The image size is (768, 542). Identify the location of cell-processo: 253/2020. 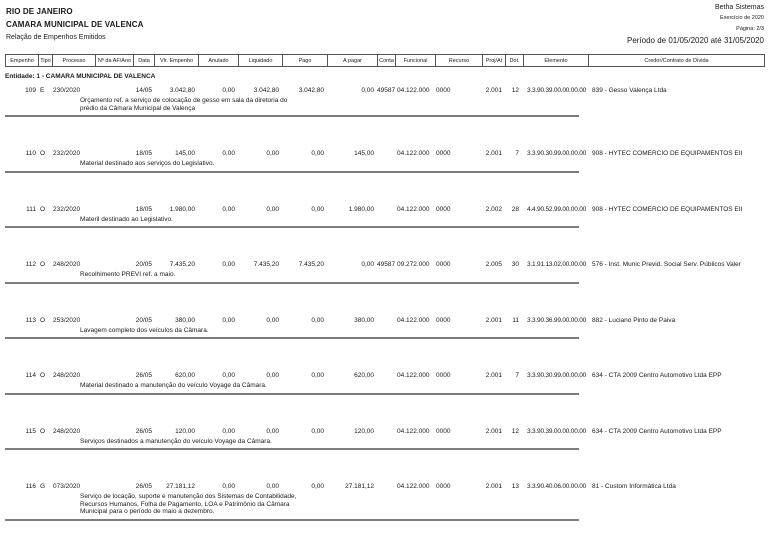
(67, 320).